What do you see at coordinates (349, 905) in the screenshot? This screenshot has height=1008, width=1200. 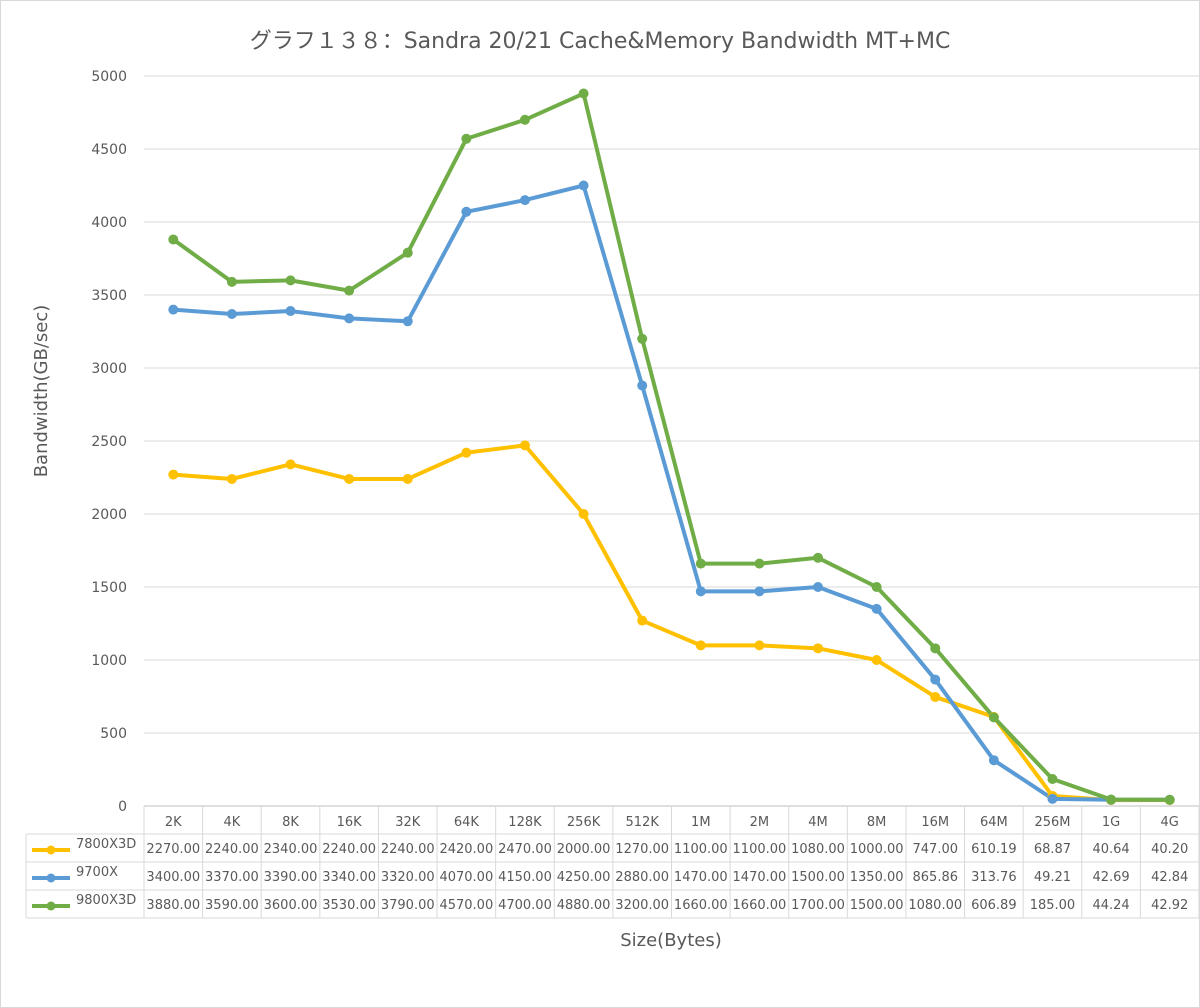 I see `table-cell-value: 3530.00` at bounding box center [349, 905].